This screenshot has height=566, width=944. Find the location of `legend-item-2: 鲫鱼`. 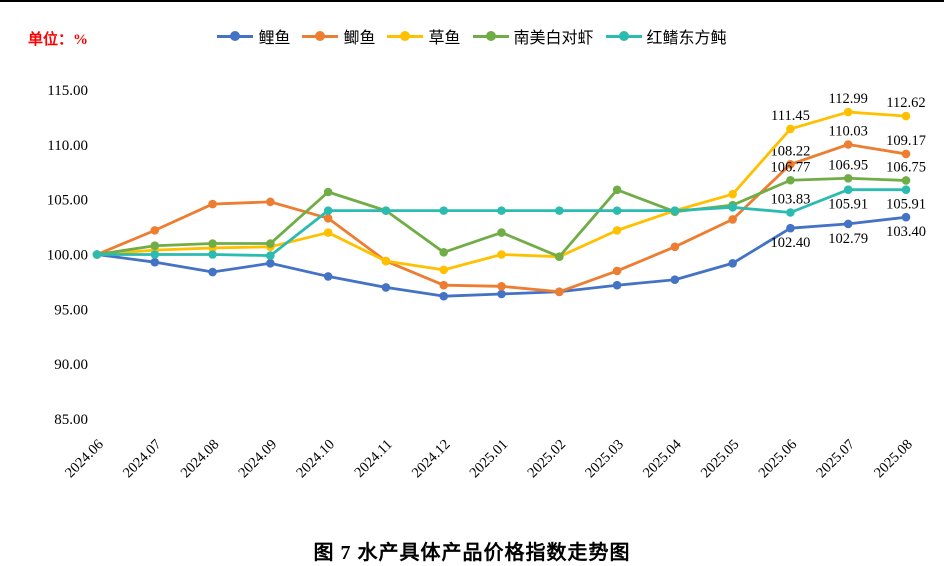

legend-item-2: 鲫鱼 is located at coordinates (338, 36).